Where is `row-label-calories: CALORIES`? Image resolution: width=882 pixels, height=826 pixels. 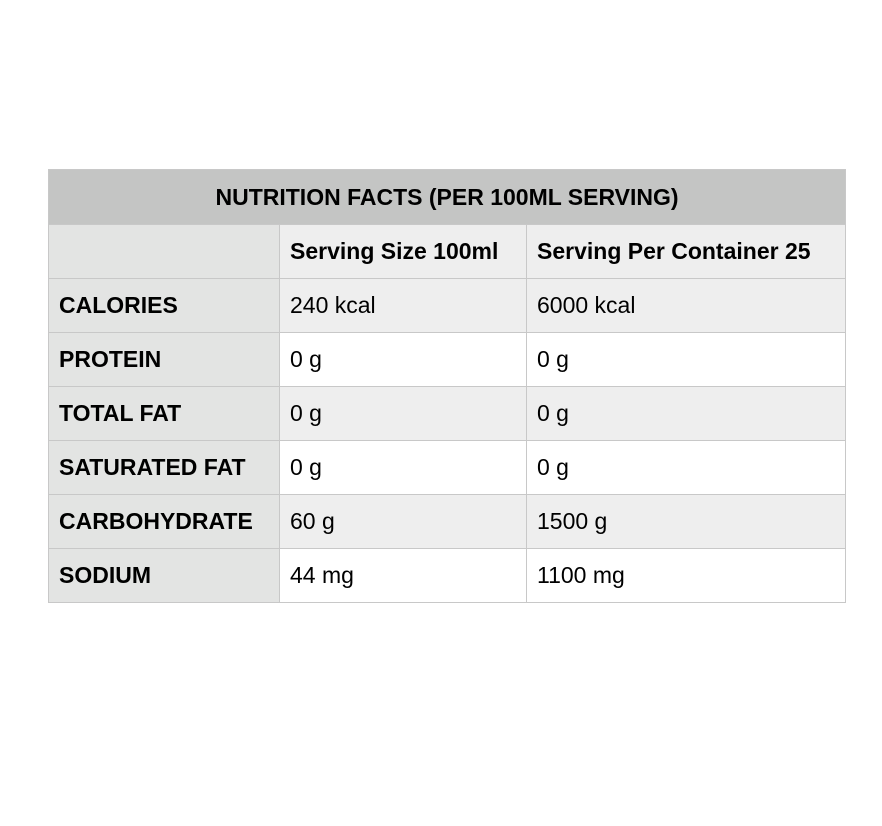
row-label-calories: CALORIES is located at coordinates (164, 305).